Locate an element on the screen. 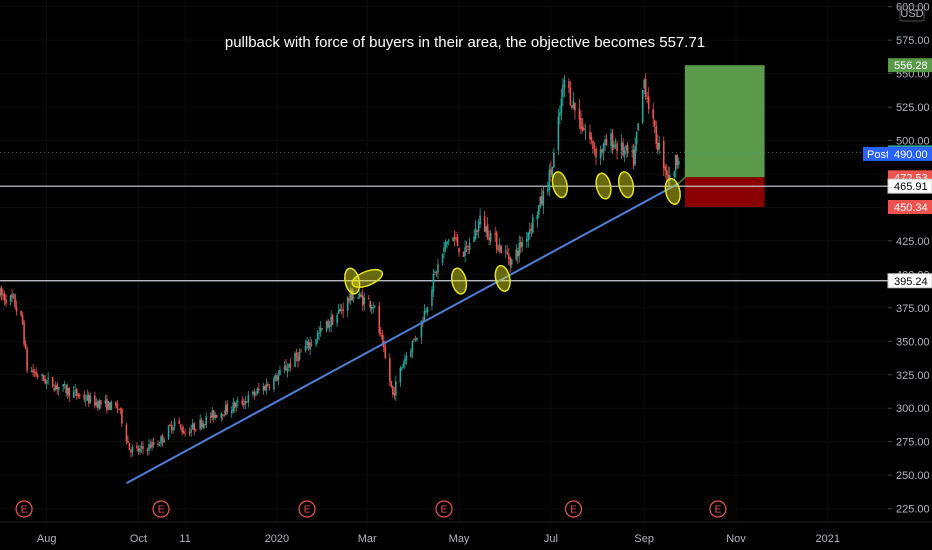 The width and height of the screenshot is (932, 550). price-tick-label: 425.00 is located at coordinates (913, 242).